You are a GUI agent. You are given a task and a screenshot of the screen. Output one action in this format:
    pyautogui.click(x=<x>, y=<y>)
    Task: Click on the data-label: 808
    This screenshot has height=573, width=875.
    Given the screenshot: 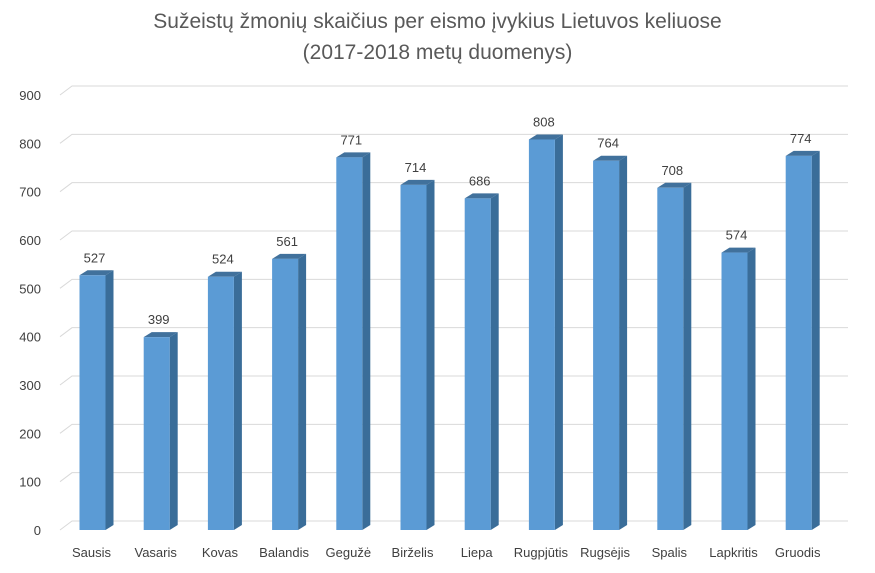 What is the action you would take?
    pyautogui.click(x=544, y=121)
    